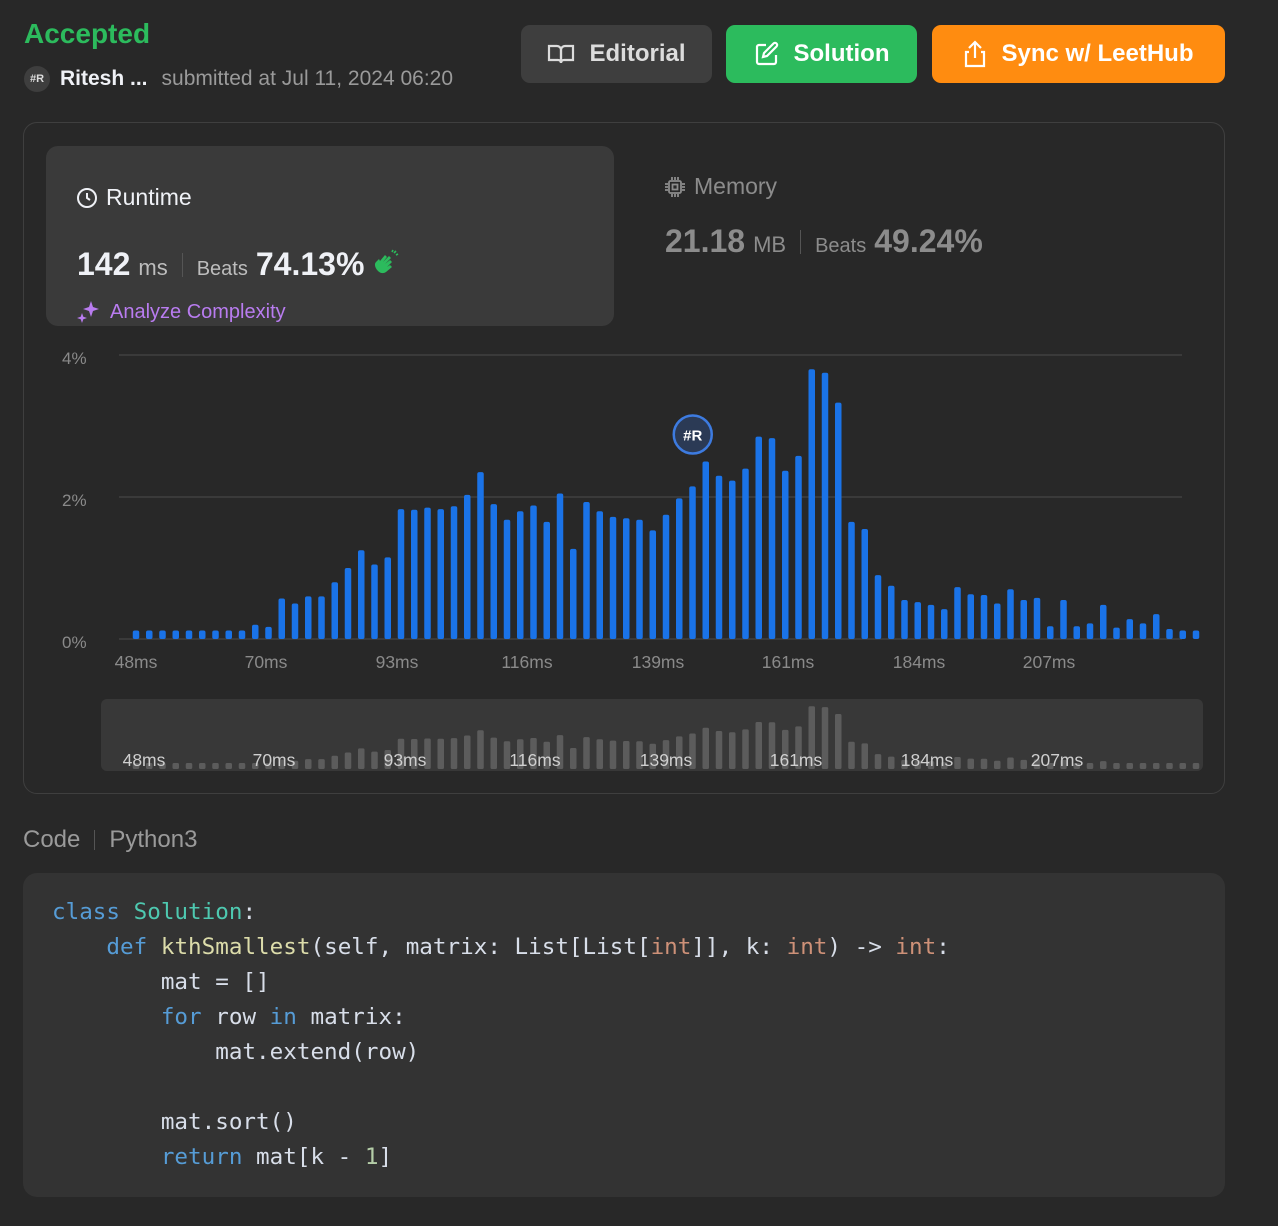 This screenshot has height=1226, width=1278. What do you see at coordinates (801, 241) in the screenshot?
I see `divider` at bounding box center [801, 241].